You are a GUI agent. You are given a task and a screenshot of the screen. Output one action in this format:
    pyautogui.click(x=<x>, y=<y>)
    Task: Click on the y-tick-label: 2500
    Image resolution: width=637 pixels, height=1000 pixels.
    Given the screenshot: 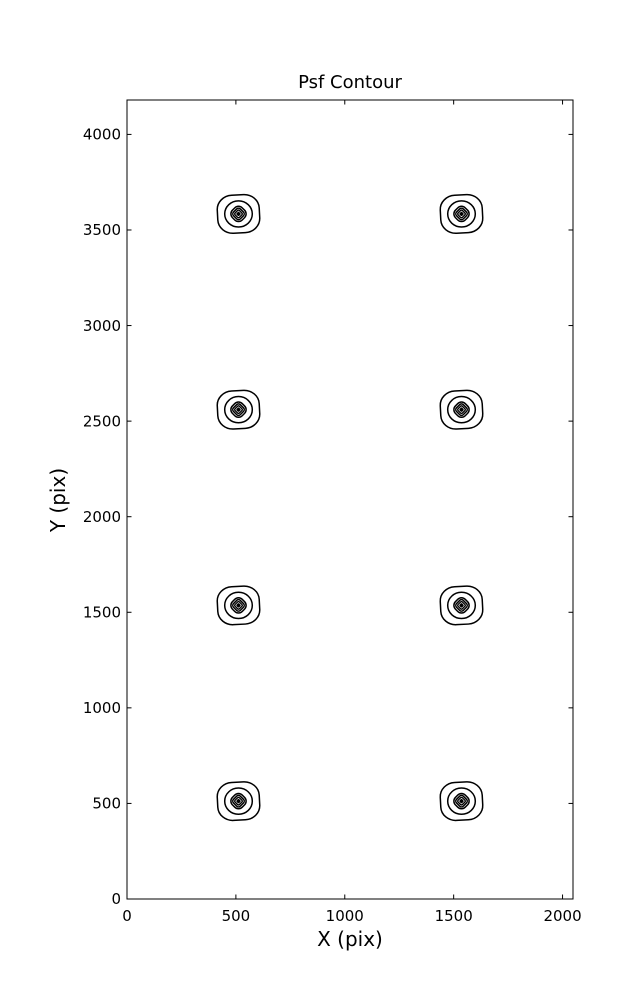 What is the action you would take?
    pyautogui.click(x=102, y=421)
    